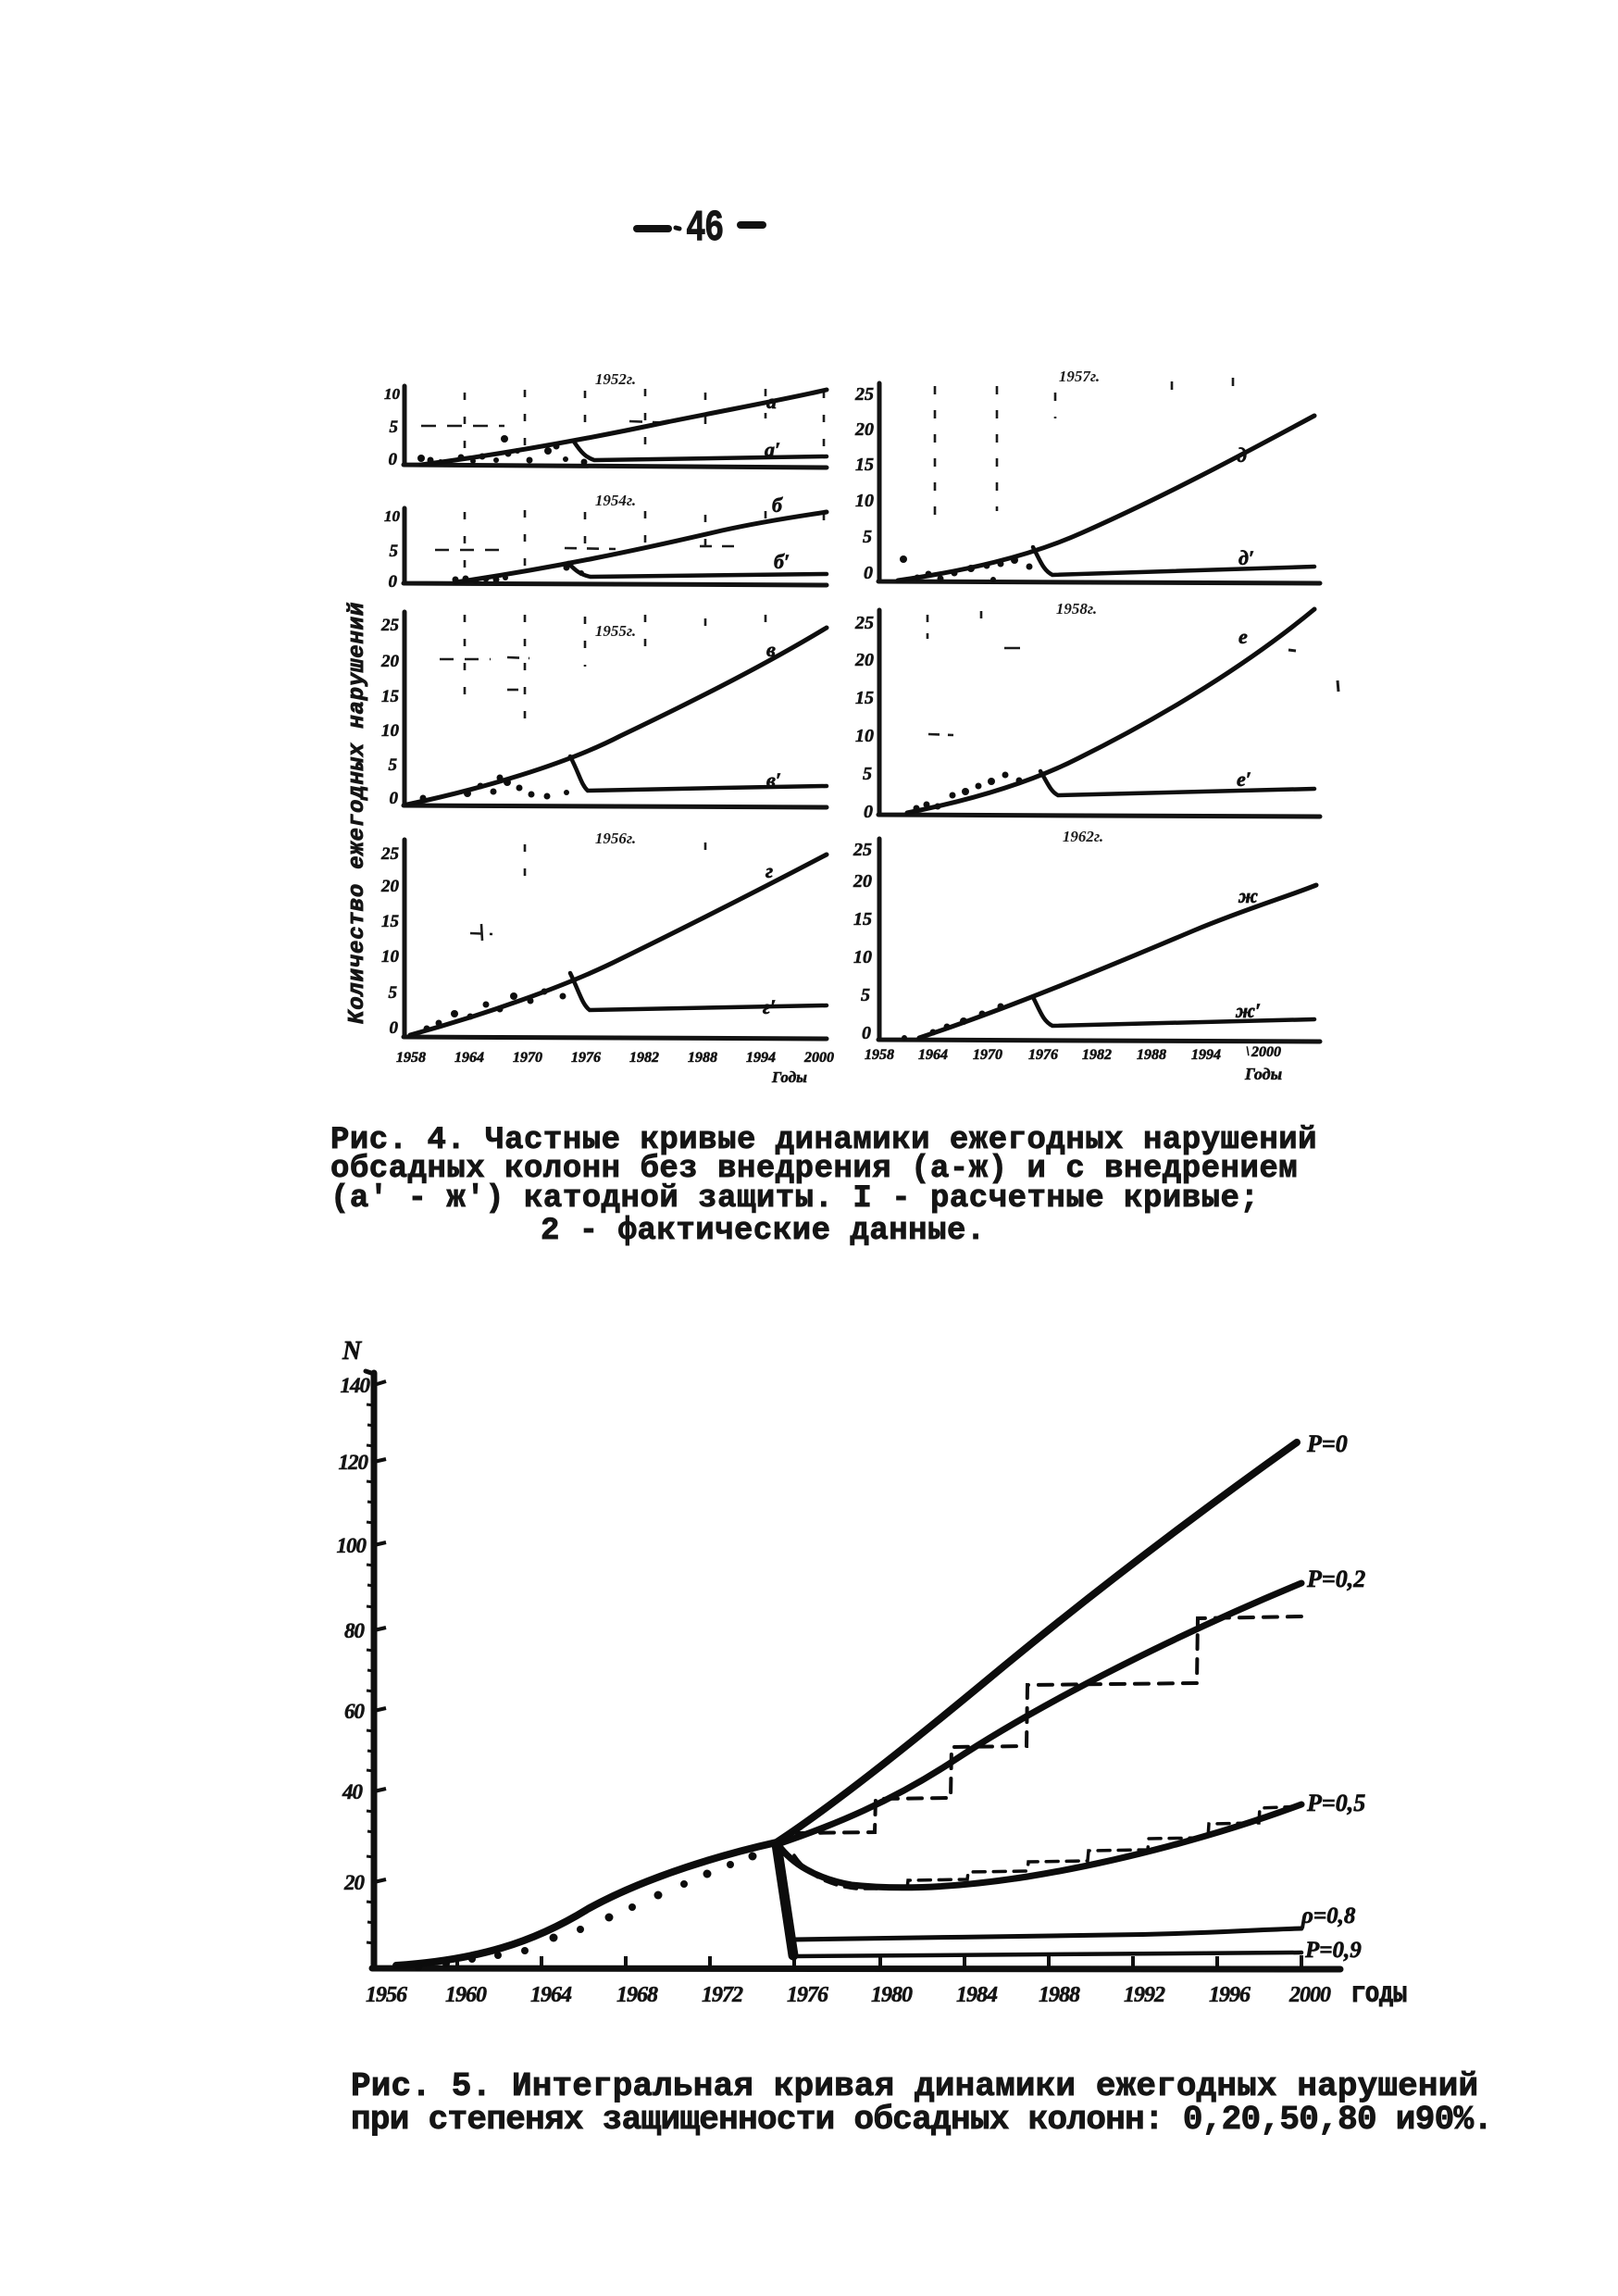 The image size is (1618, 2296). I want to click on svg-text: ж′, so click(1248, 1010).